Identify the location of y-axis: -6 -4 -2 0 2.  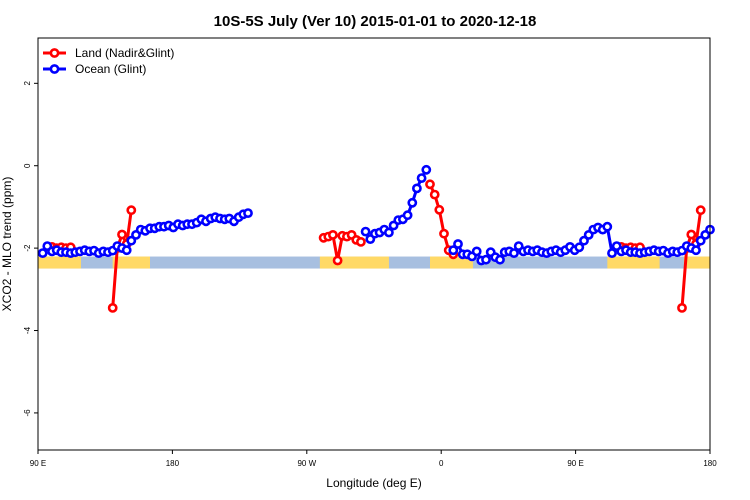
(30, 249).